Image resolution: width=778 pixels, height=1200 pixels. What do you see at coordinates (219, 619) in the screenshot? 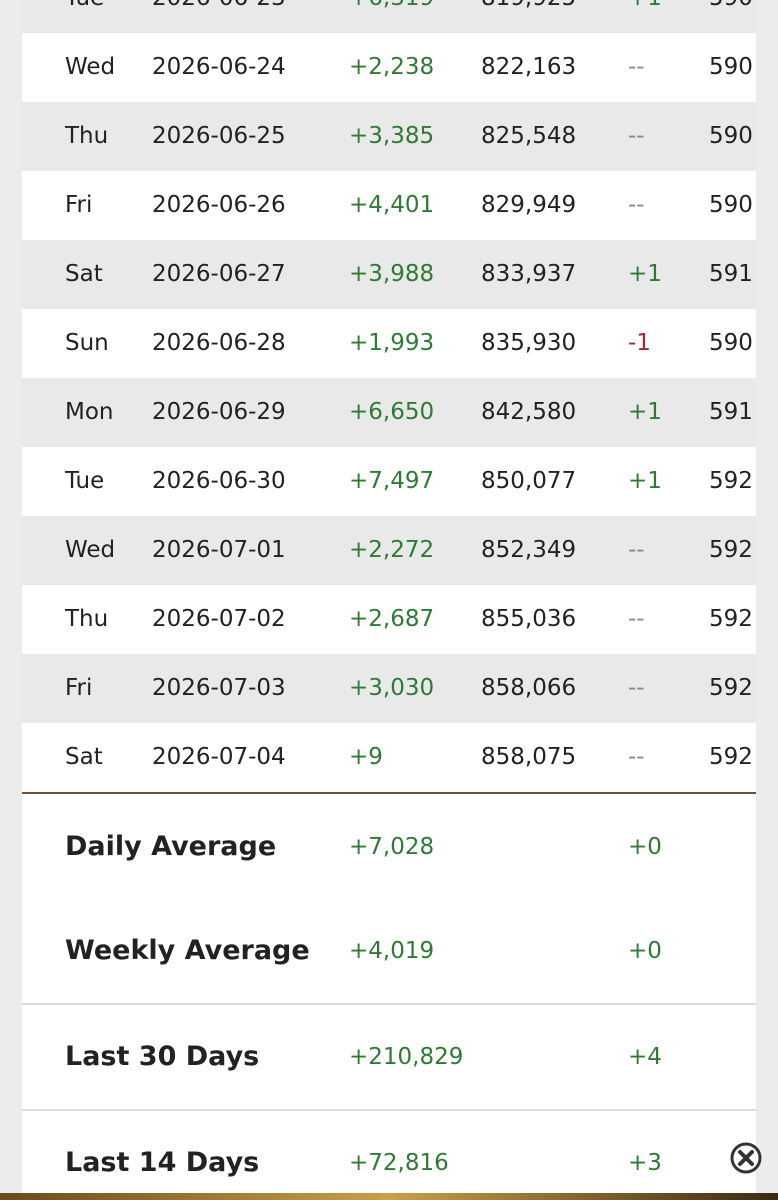
I see `date: 2026-07-02` at bounding box center [219, 619].